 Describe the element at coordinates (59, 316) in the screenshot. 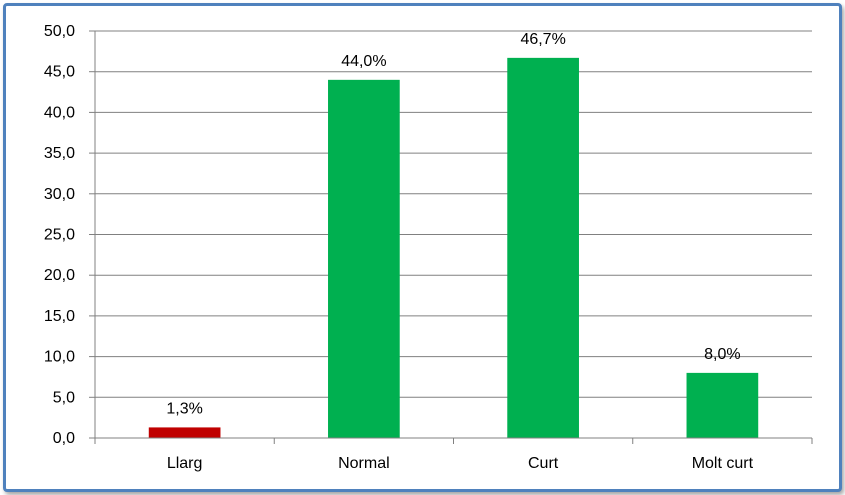

I see `y-tick-label: 15,0` at that location.